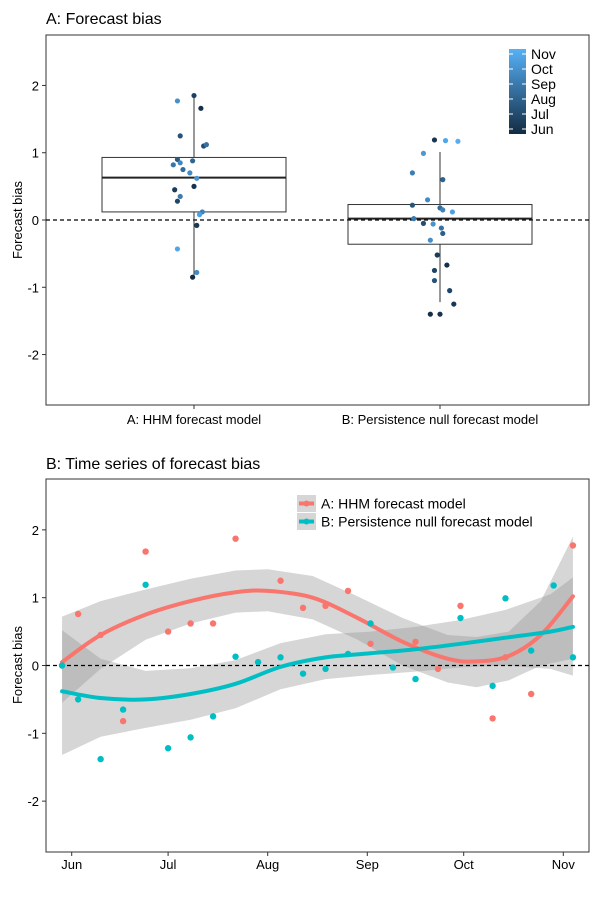 This screenshot has height=905, width=600. Describe the element at coordinates (543, 54) in the screenshot. I see `legend-month-label: Nov` at that location.